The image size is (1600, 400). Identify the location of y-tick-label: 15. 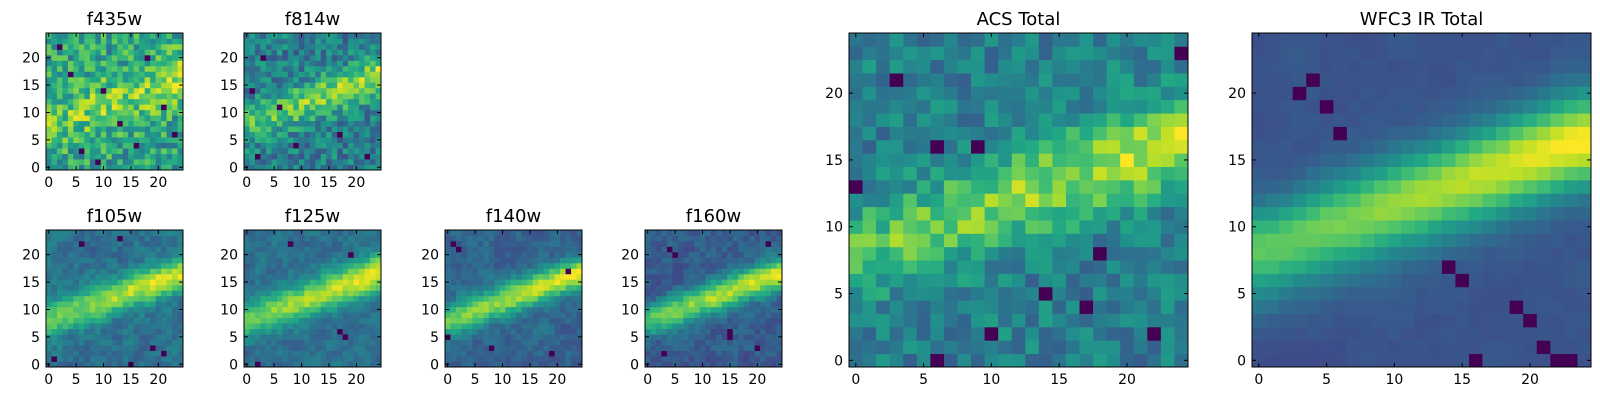
(229, 283).